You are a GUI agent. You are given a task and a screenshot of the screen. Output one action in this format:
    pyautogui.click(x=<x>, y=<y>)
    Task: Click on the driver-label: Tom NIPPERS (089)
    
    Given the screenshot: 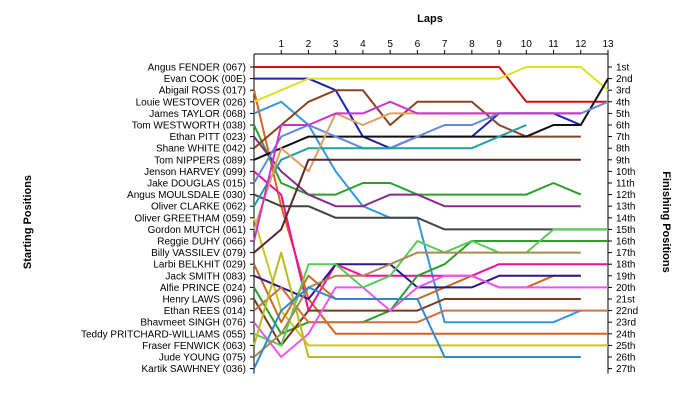 What is the action you would take?
    pyautogui.click(x=200, y=160)
    